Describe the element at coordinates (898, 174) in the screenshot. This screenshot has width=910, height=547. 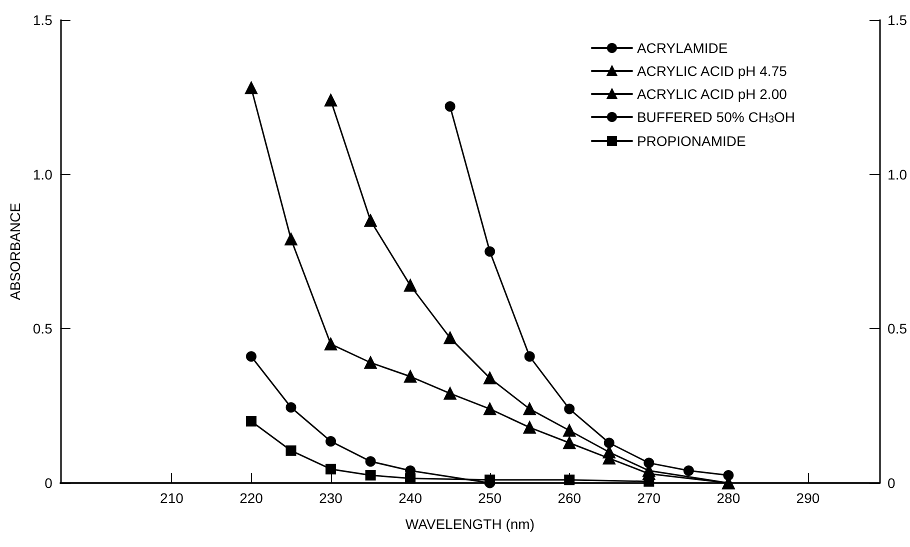
I see `y2-tick-label: 1.0` at that location.